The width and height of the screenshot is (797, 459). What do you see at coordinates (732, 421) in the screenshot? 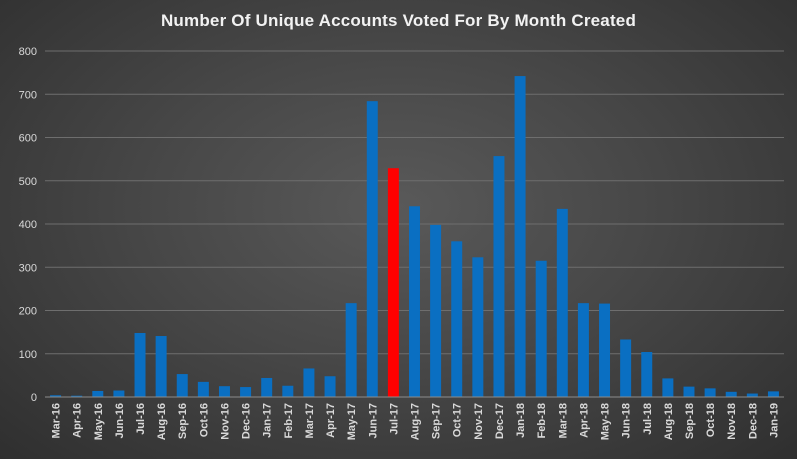
I see `x-tick-label: Nov-18` at bounding box center [732, 421].